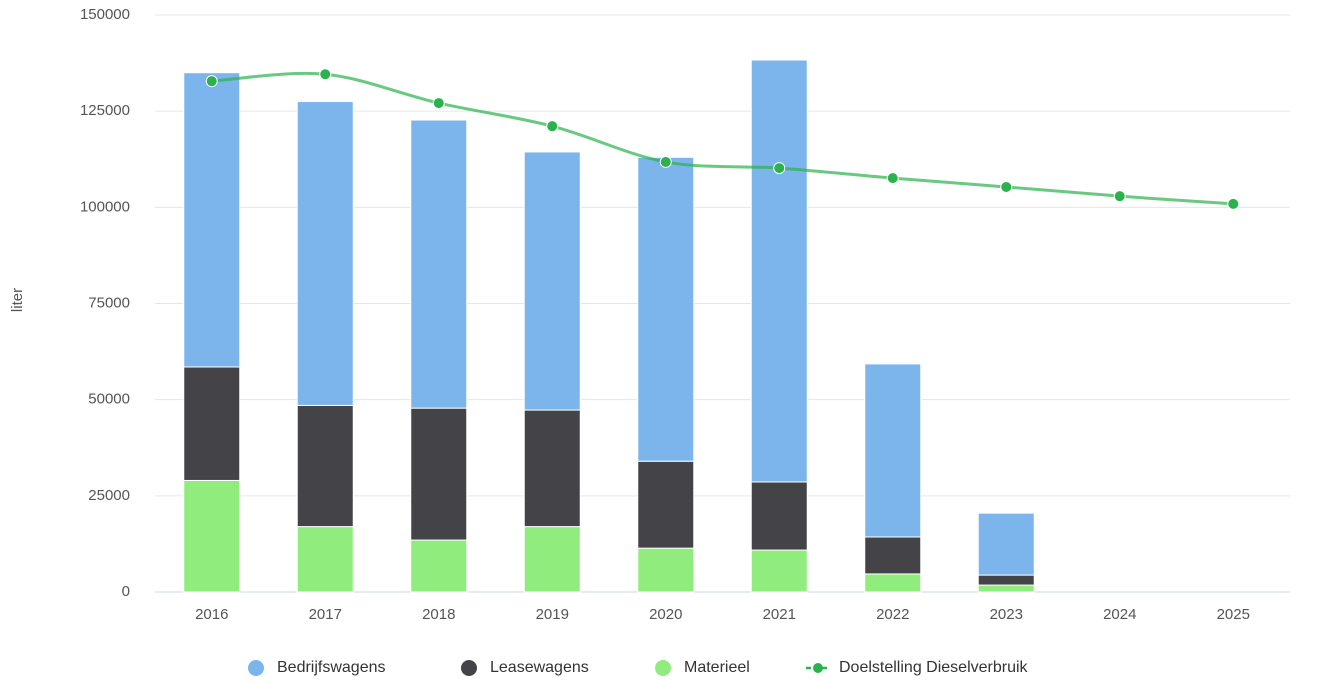 The width and height of the screenshot is (1318, 682). Describe the element at coordinates (325, 614) in the screenshot. I see `x-tick-label: 2017` at that location.